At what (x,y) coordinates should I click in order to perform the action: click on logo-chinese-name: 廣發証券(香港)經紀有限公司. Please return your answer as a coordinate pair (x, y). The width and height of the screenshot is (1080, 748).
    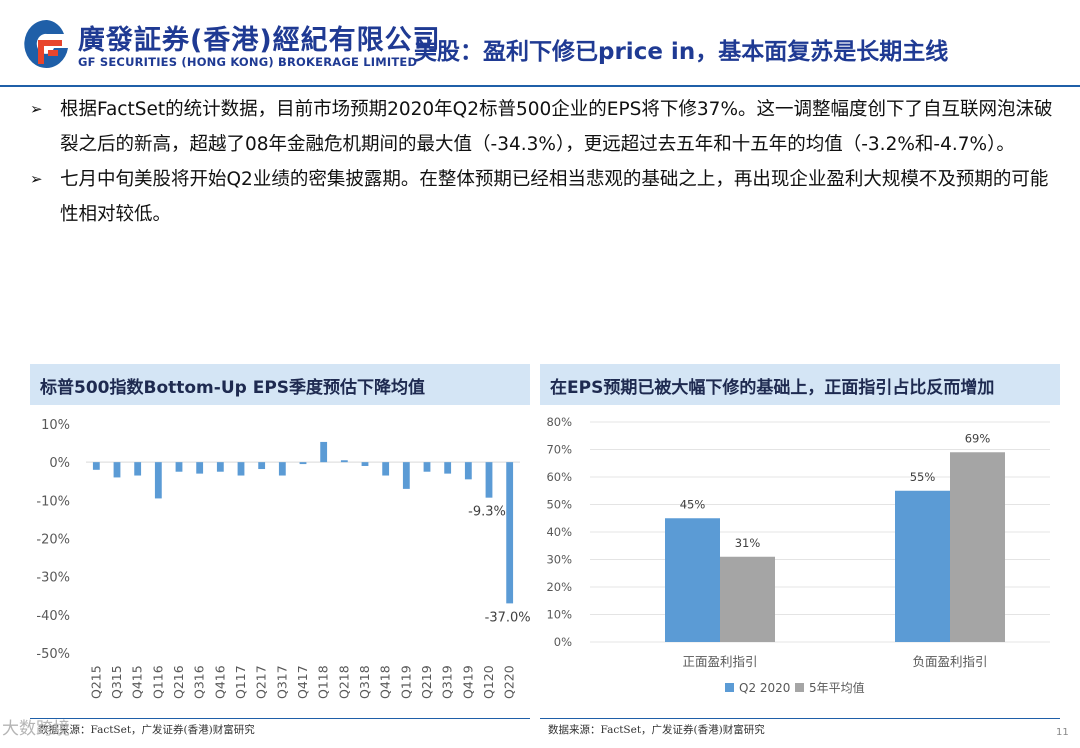
    Looking at the image, I should click on (259, 40).